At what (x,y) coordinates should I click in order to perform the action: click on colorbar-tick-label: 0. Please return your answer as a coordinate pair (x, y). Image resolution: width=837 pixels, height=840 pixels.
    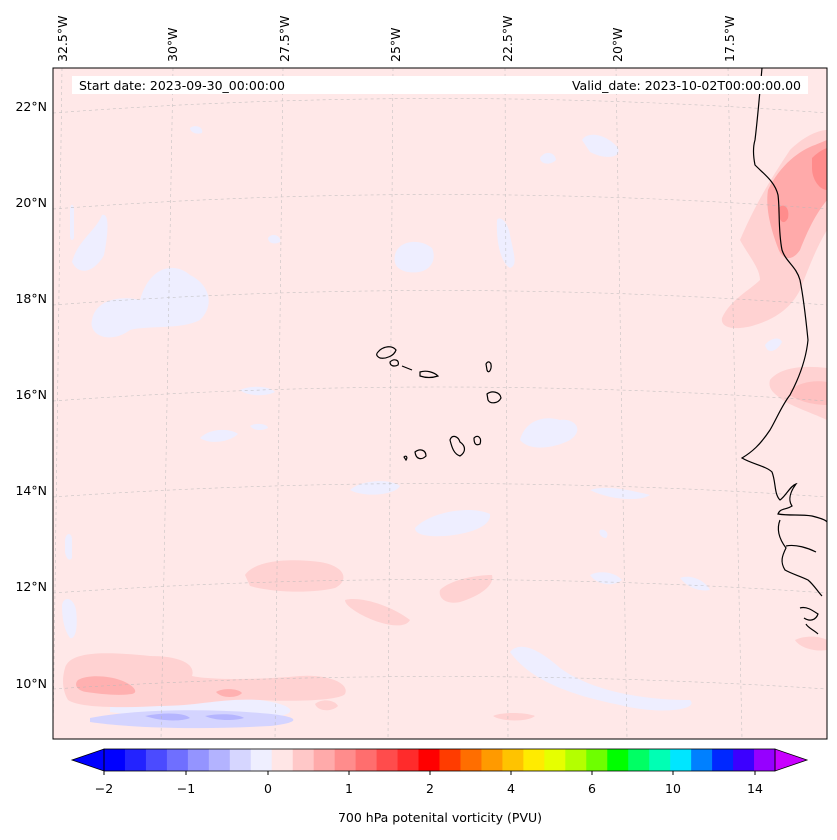
    Looking at the image, I should click on (268, 788).